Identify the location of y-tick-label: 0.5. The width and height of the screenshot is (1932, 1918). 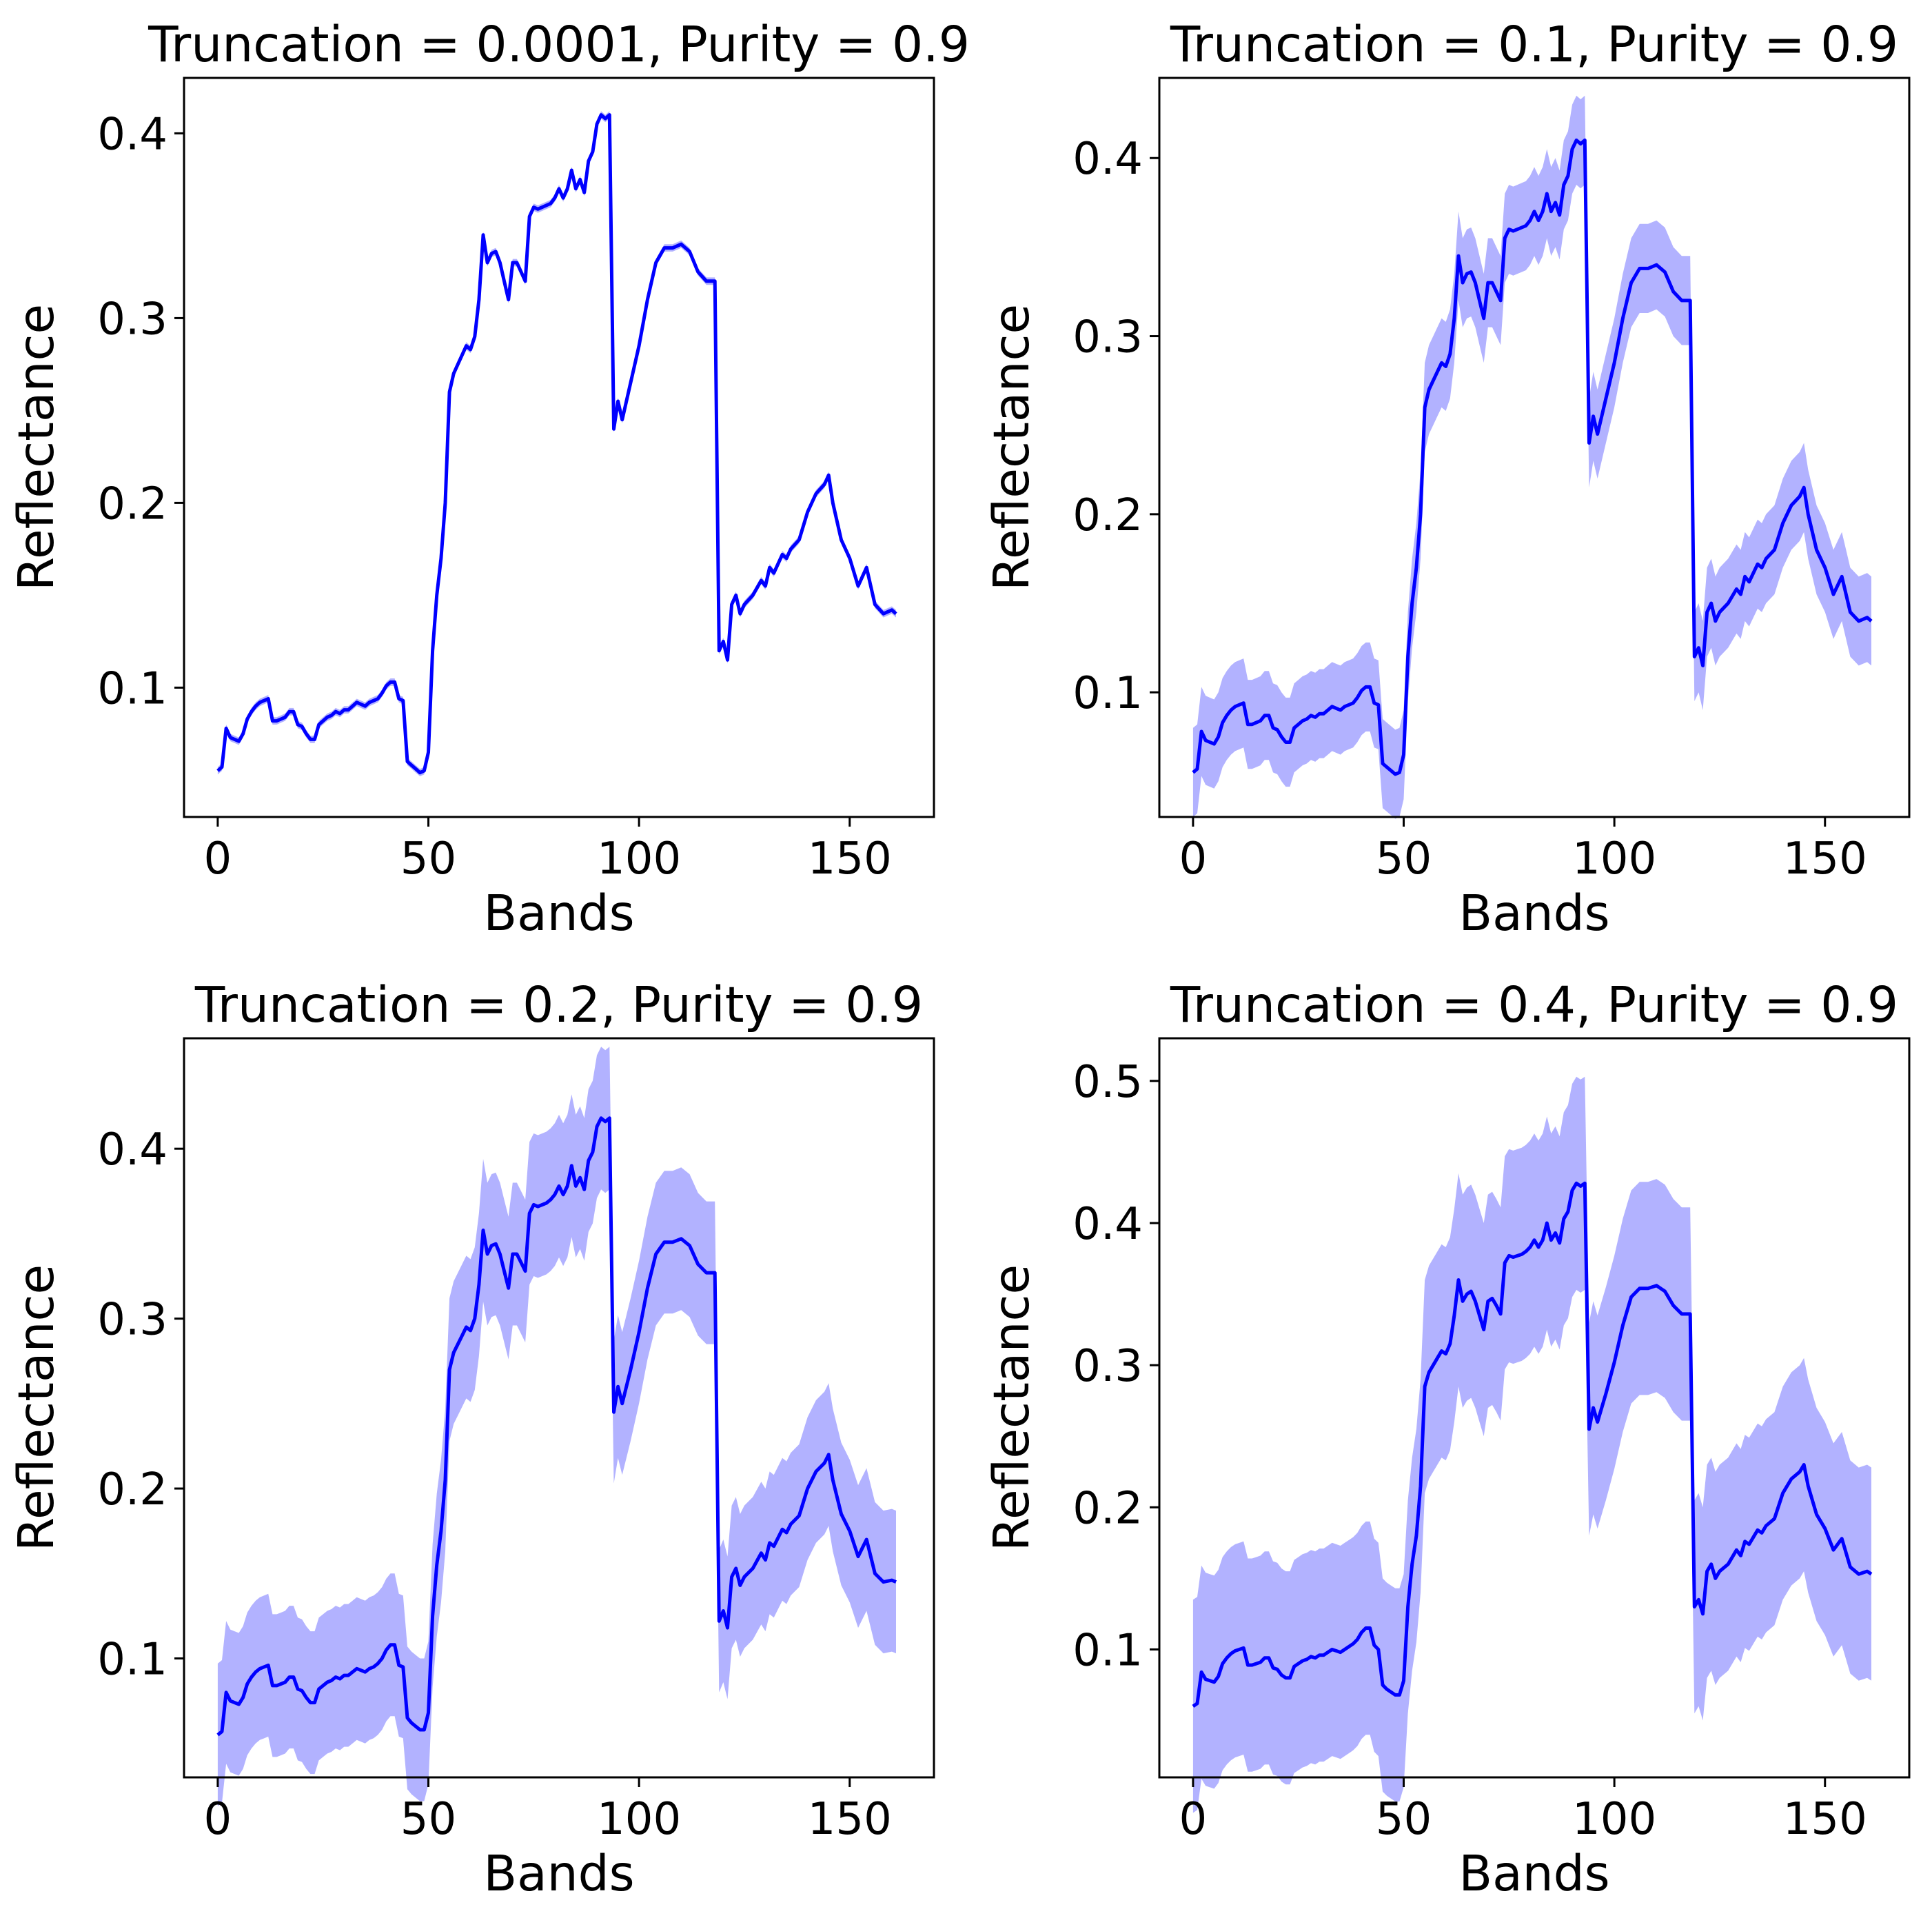
(1107, 1082).